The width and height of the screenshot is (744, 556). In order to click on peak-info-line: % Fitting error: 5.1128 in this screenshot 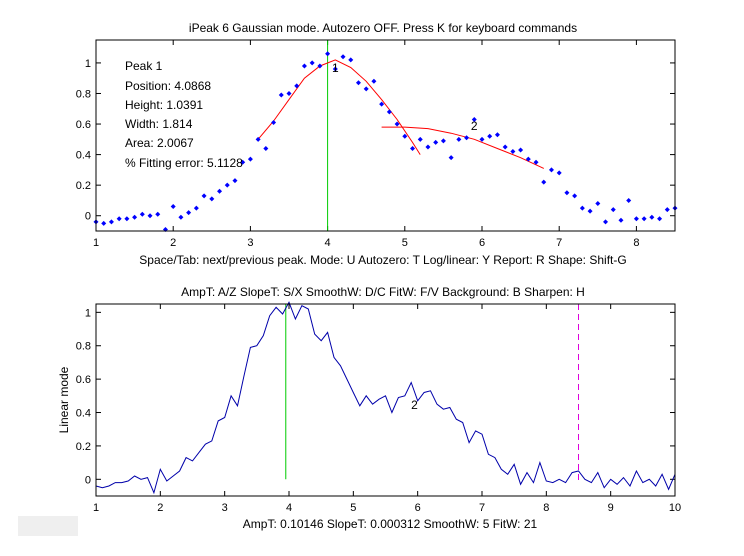, I will do `click(184, 163)`.